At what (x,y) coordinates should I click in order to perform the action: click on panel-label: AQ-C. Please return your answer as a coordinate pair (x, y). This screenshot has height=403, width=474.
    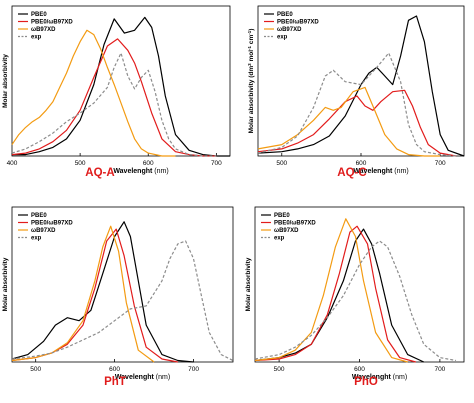
    Looking at the image, I should click on (351, 173).